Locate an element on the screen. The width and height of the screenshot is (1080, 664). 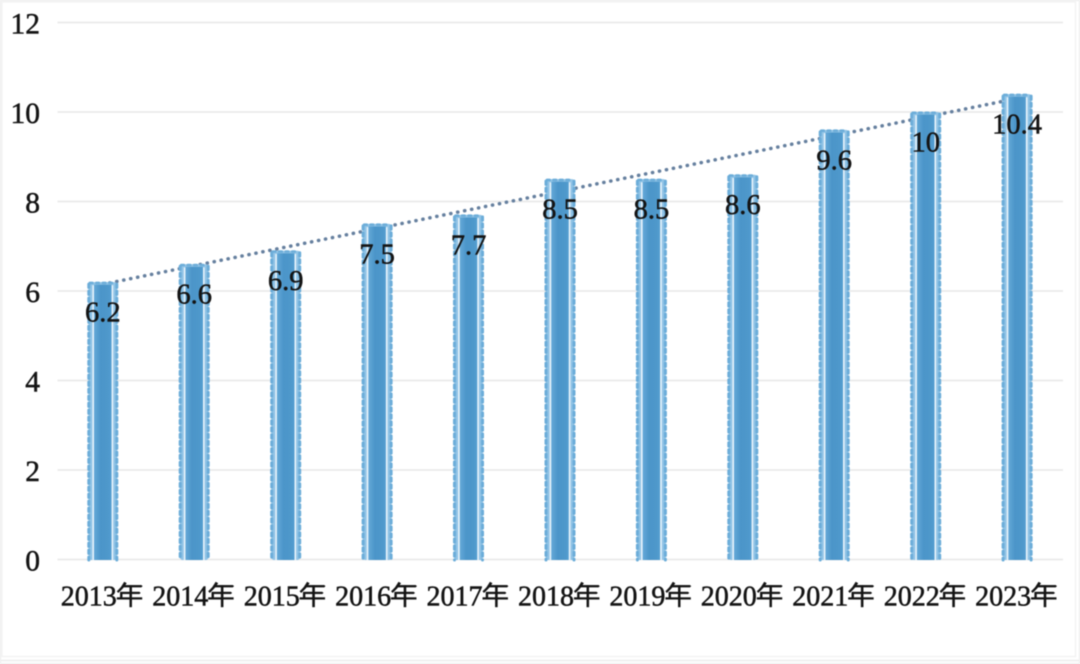
svg-text: 12 is located at coordinates (26, 24).